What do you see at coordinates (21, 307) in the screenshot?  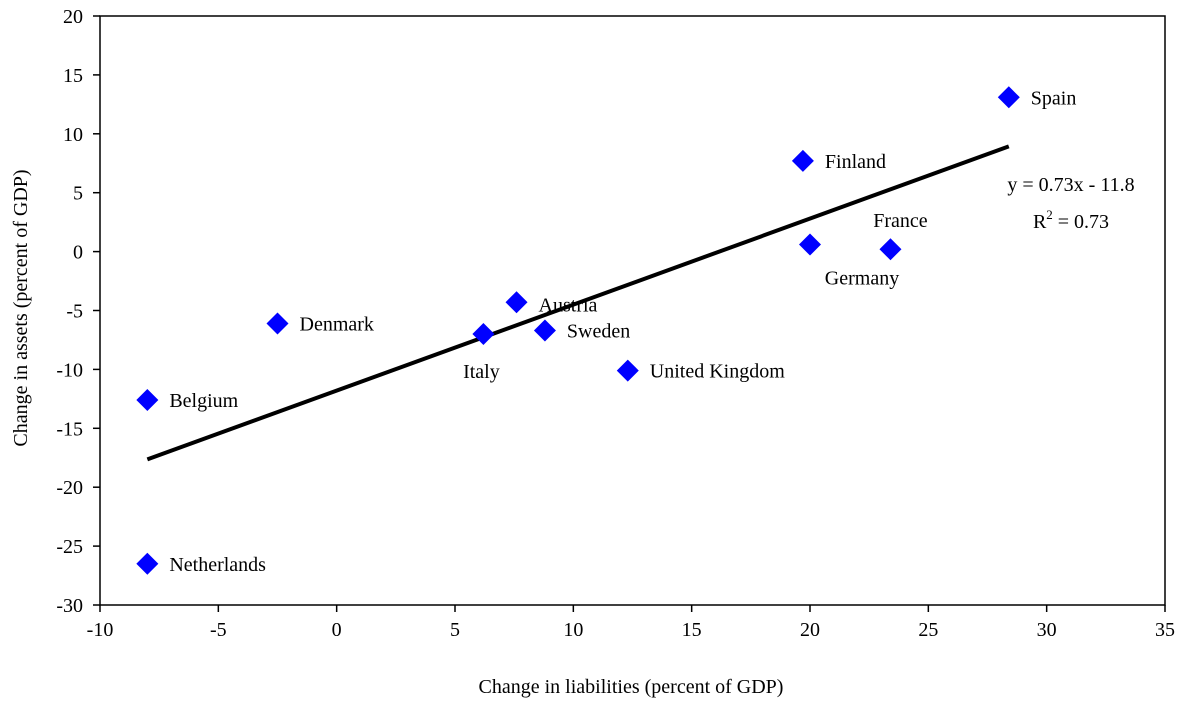 I see `y-axis-title: Change in assets (percent of GDP)` at bounding box center [21, 307].